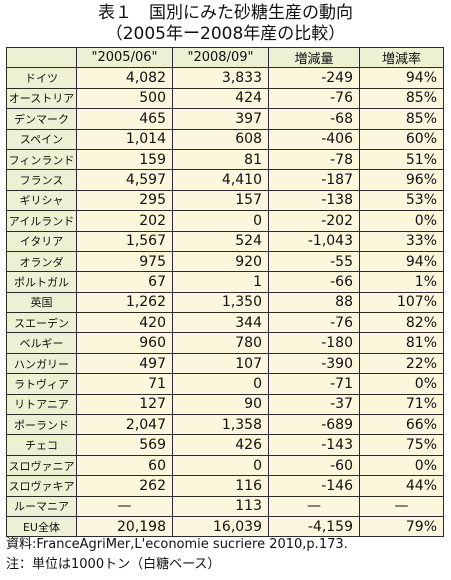 This screenshot has width=451, height=580. What do you see at coordinates (41, 363) in the screenshot?
I see `country-cell: ハンガリー` at bounding box center [41, 363].